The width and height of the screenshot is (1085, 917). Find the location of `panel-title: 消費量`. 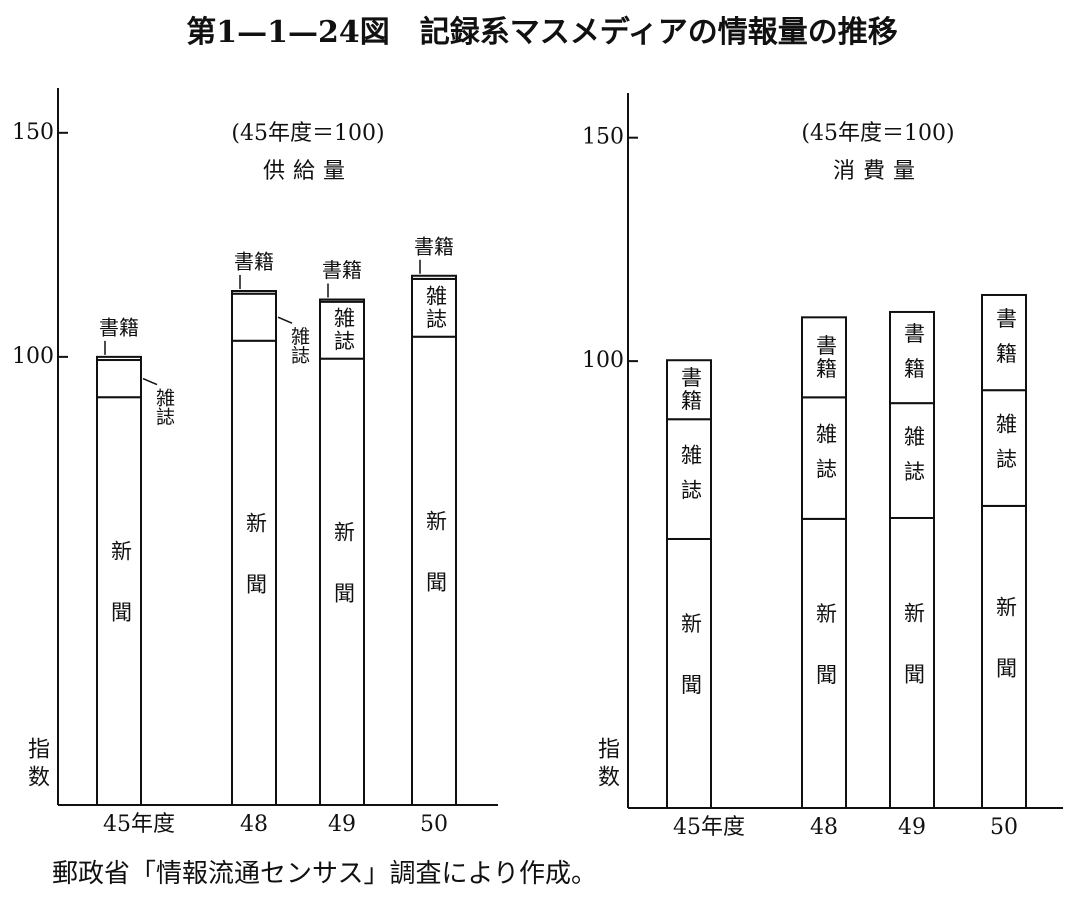

panel-title: 消費量 is located at coordinates (878, 171).